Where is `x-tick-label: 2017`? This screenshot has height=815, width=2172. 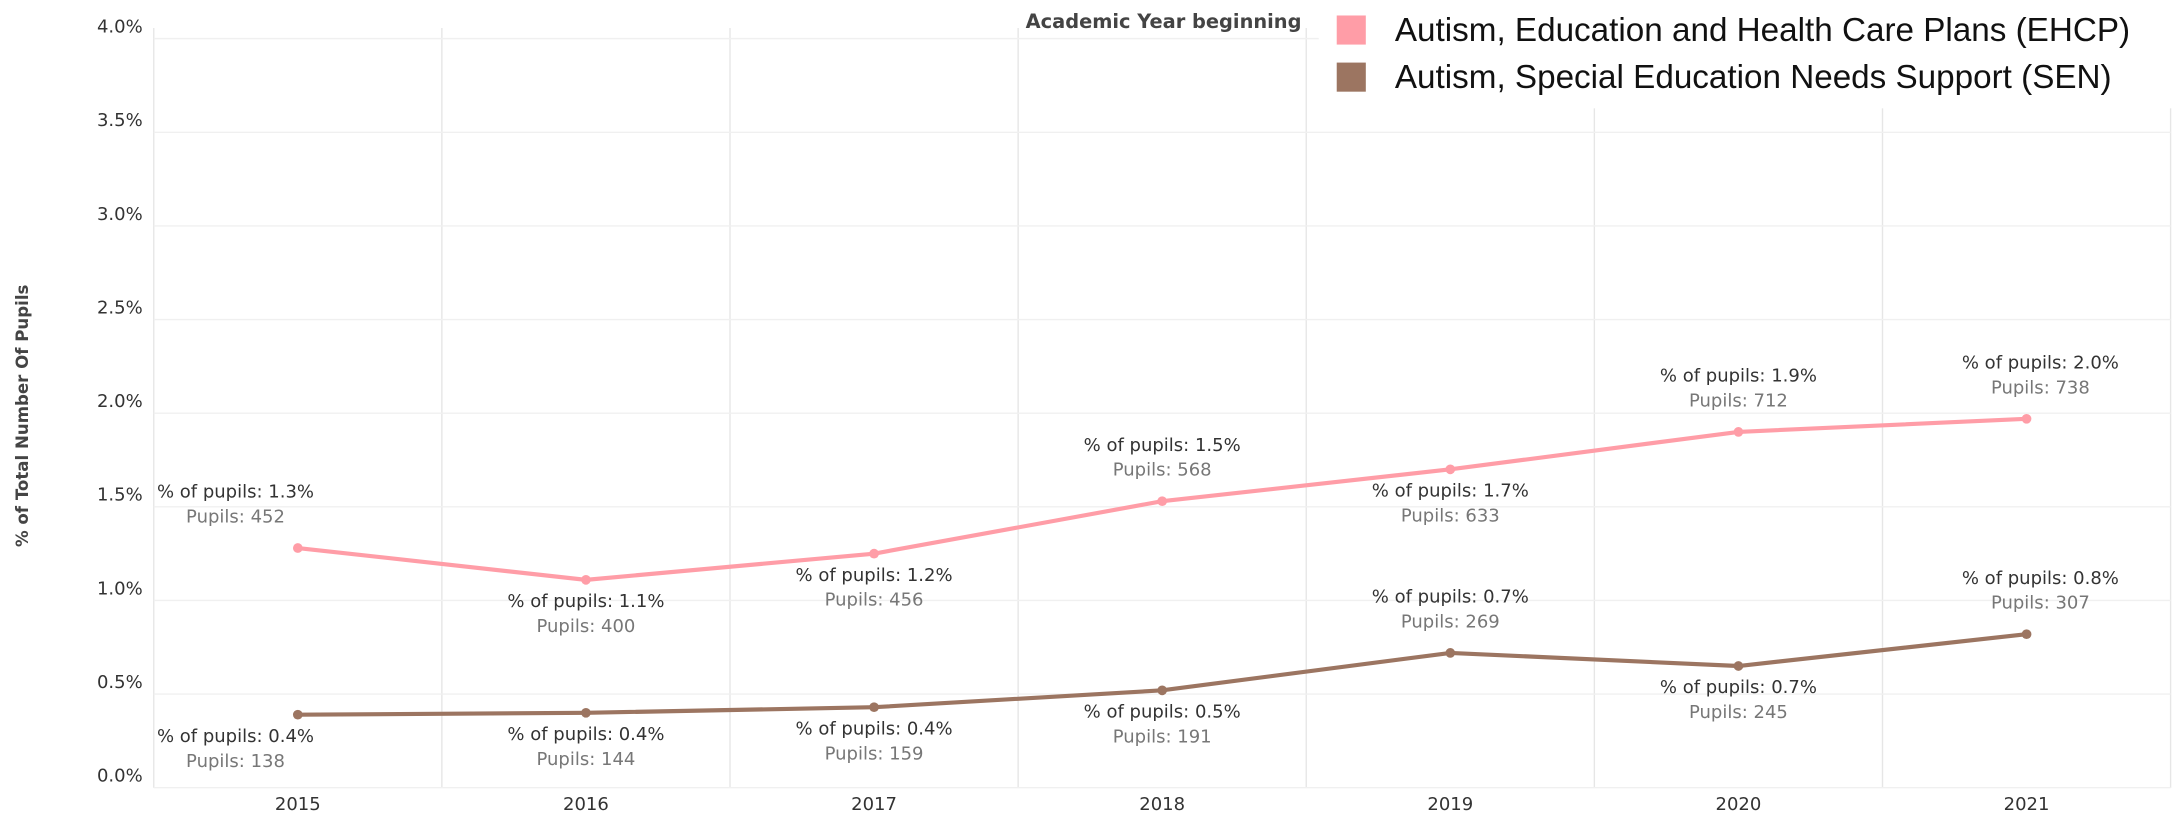
x-tick-label: 2017 is located at coordinates (874, 804).